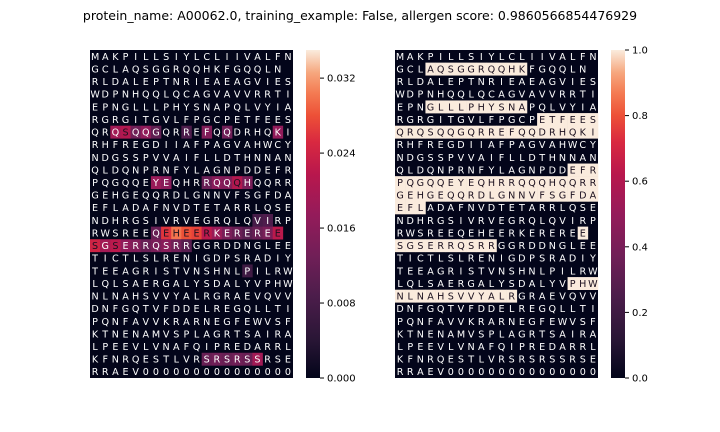 Image resolution: width=720 pixels, height=432 pixels. What do you see at coordinates (640, 313) in the screenshot?
I see `colorbar-tick-label: 0.2` at bounding box center [640, 313].